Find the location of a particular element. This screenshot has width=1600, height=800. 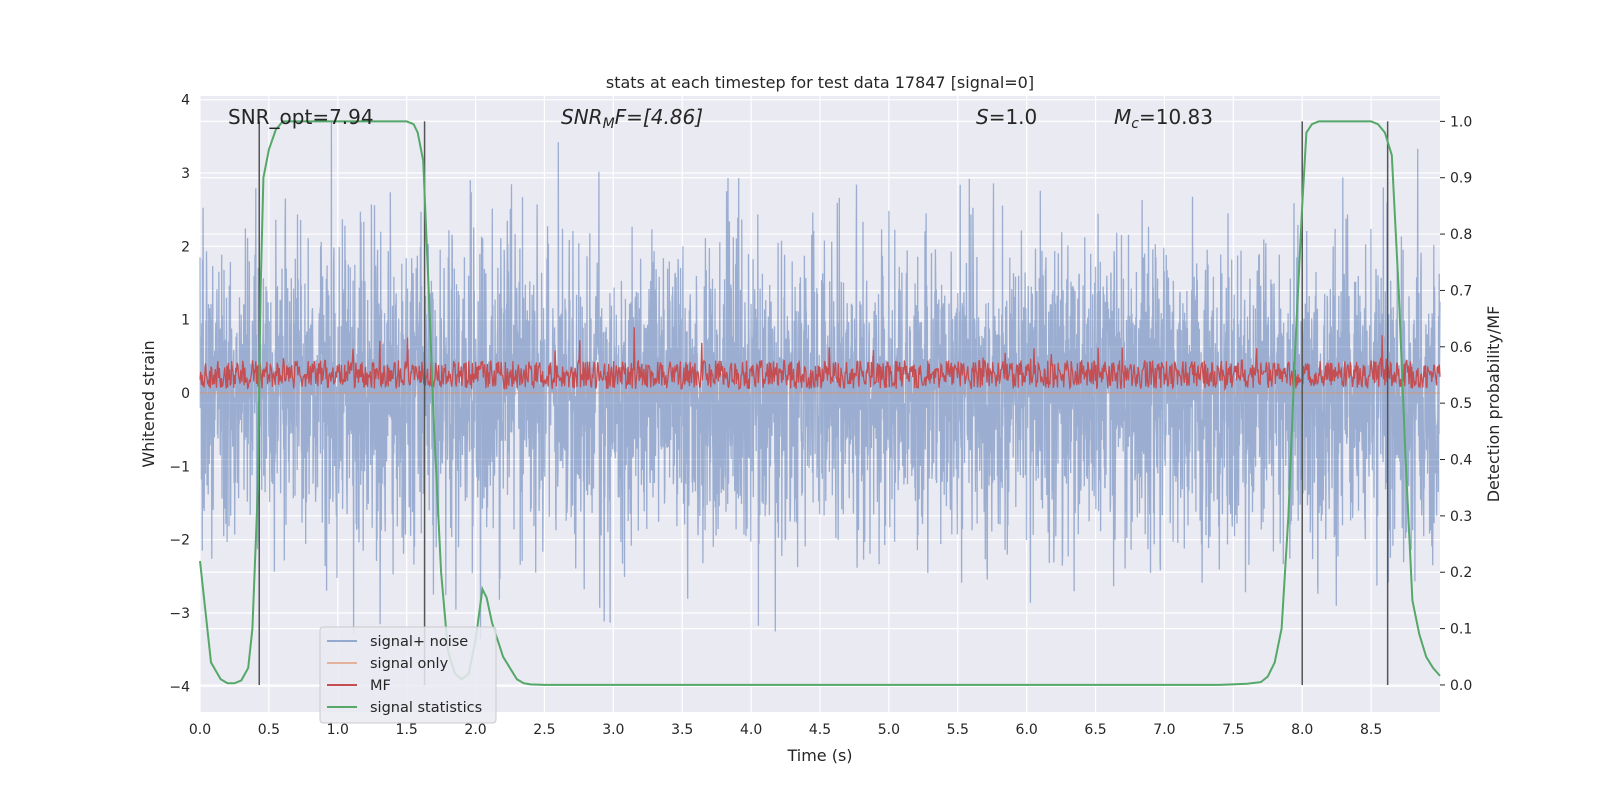

legend-box is located at coordinates (408, 675).